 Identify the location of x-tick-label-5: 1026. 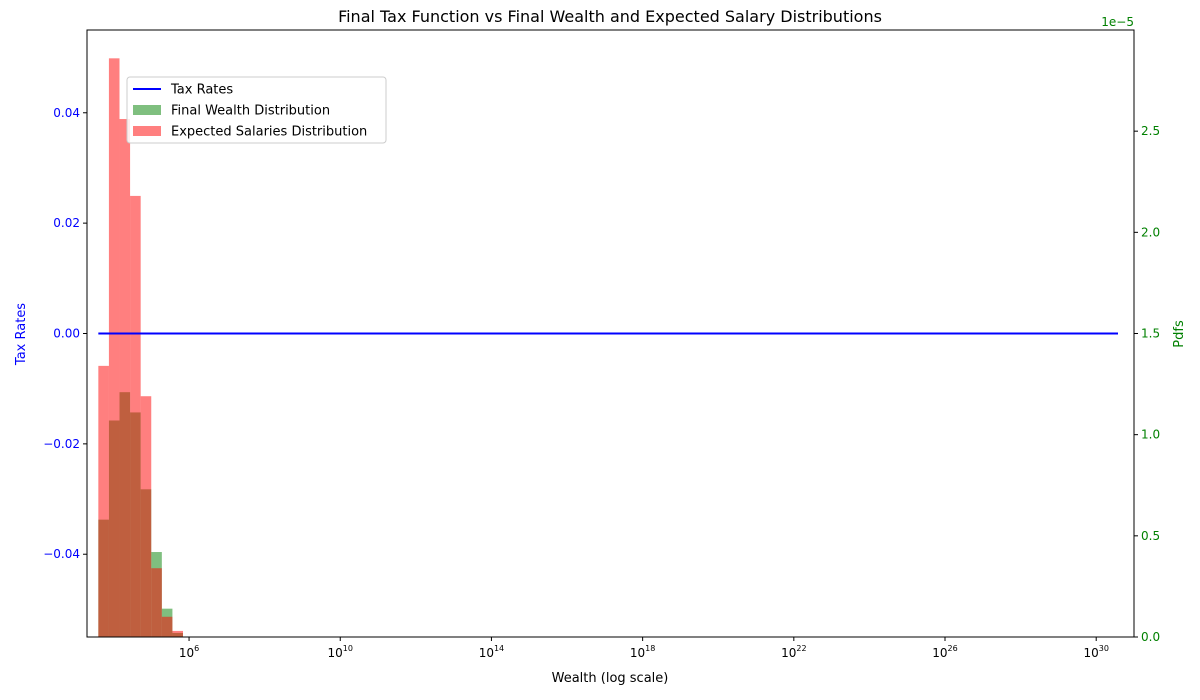
(944, 652).